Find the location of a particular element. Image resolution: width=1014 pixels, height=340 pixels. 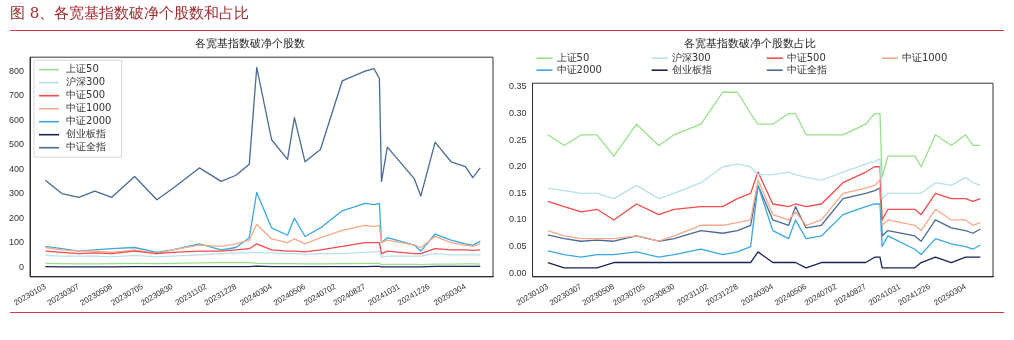

y-tick-label: 500 is located at coordinates (16, 144).